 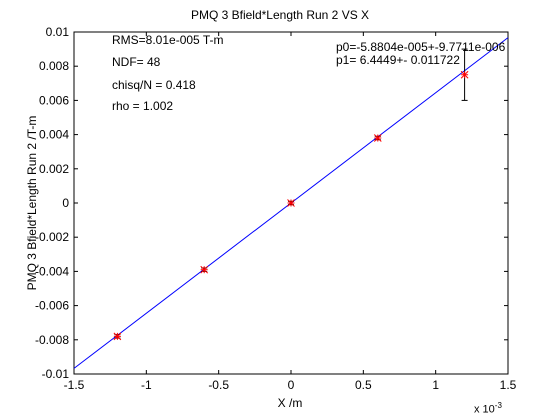 I want to click on x-tick-label: 0.5, so click(x=363, y=385).